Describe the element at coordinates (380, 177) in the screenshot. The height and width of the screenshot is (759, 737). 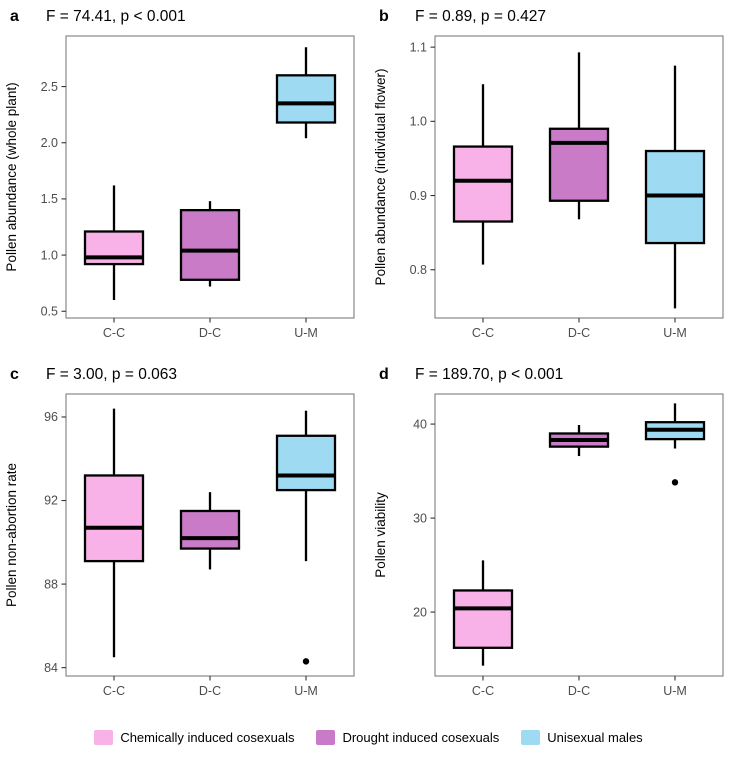
I see `y-axis-label: Pollen abundance (individual flower)` at that location.